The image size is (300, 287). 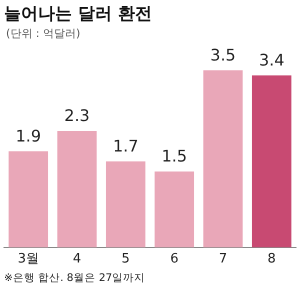 What do you see at coordinates (126, 259) in the screenshot?
I see `x-tick-label: 5` at bounding box center [126, 259].